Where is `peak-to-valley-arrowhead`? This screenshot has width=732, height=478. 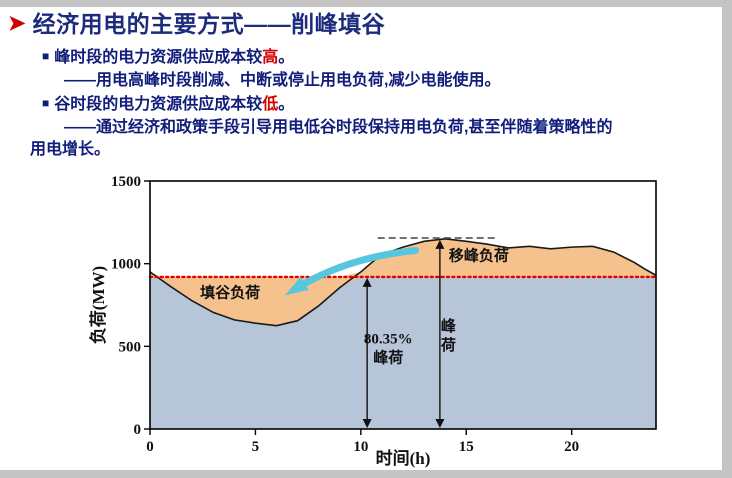 peak-to-valley-arrowhead is located at coordinates (296, 286).